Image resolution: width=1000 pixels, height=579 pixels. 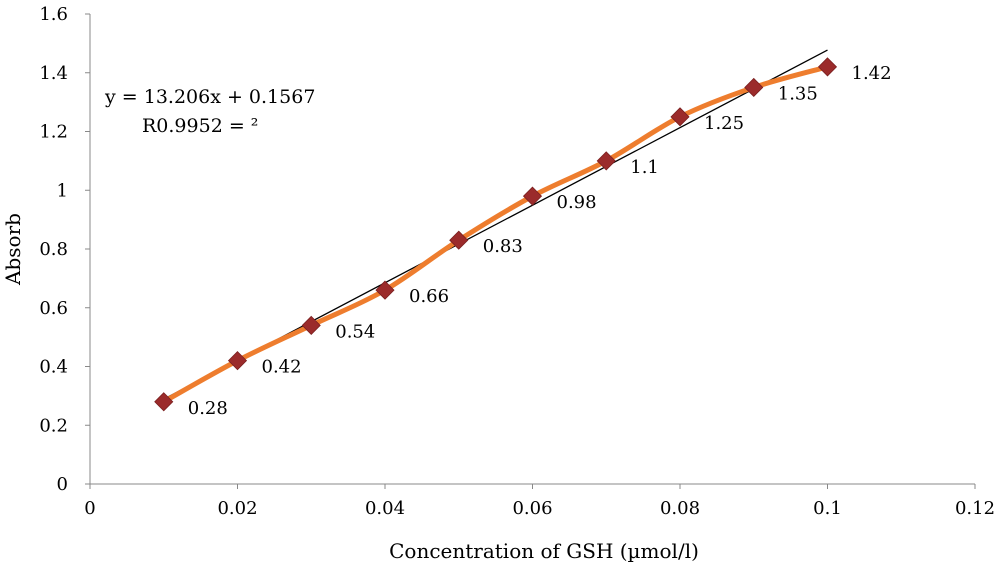 I want to click on r-squared-label: R0.9952 = ², so click(x=200, y=126).